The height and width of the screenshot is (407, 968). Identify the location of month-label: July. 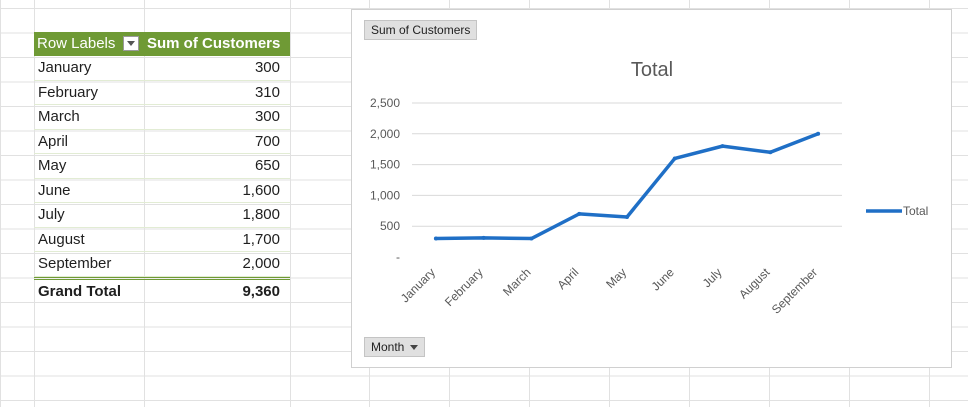
(51, 214).